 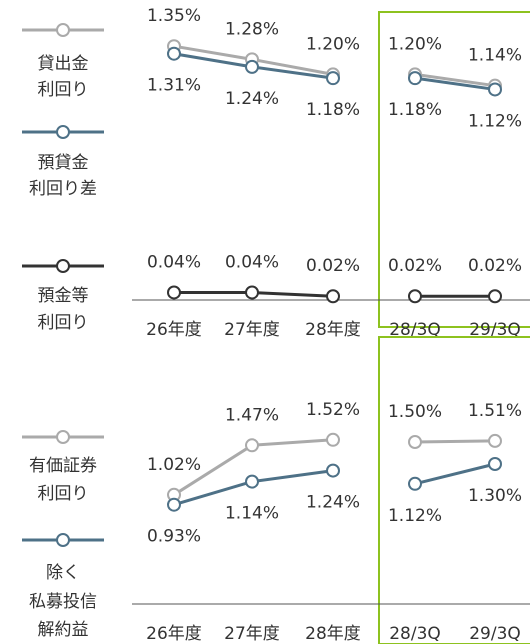 I want to click on data-label: 1.35%, so click(x=174, y=16).